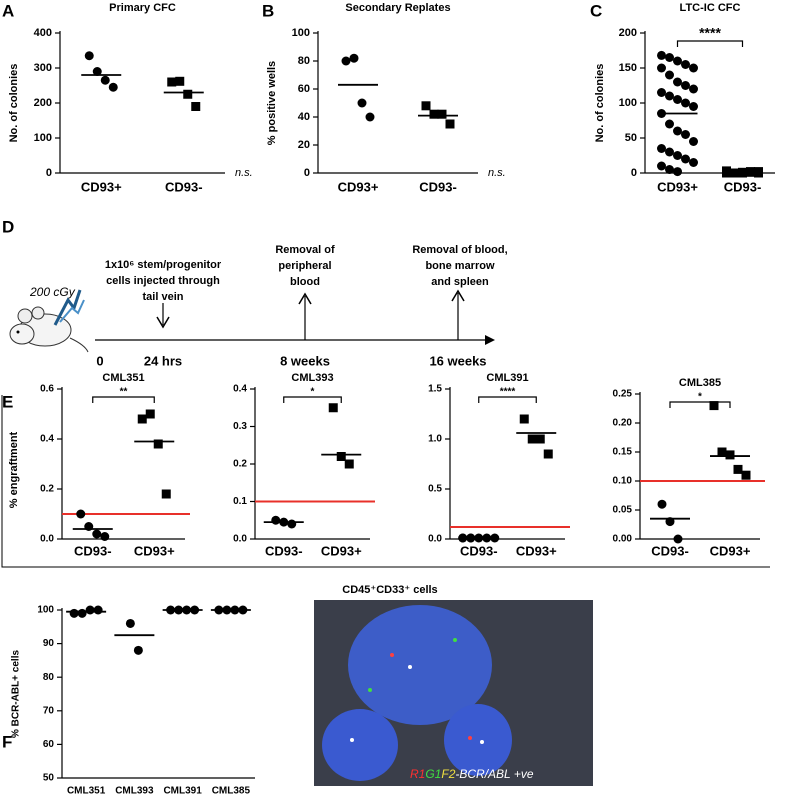 The height and width of the screenshot is (795, 788). What do you see at coordinates (507, 378) in the screenshot?
I see `chart-title: CML391` at bounding box center [507, 378].